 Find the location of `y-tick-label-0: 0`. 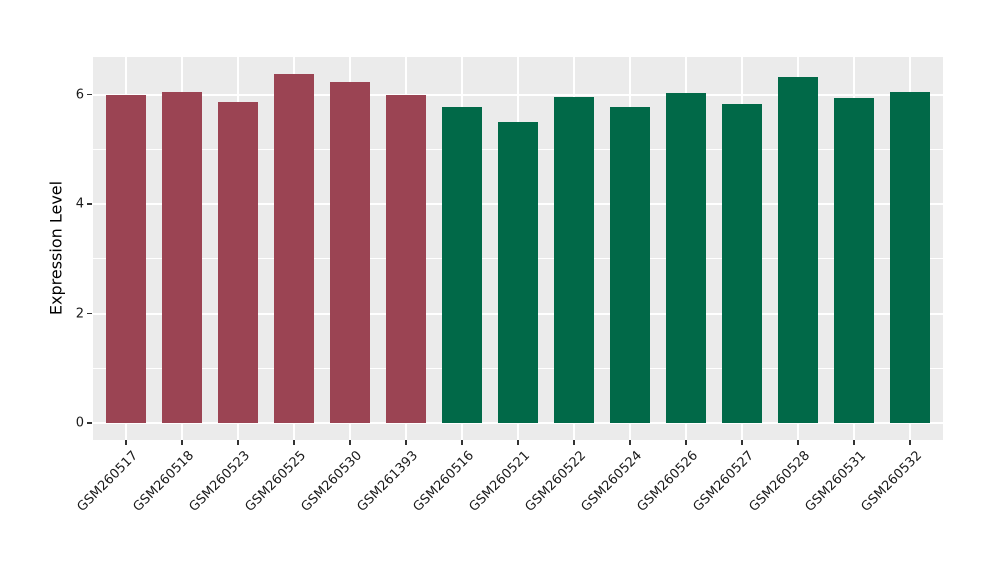

y-tick-label-0: 0 is located at coordinates (79, 423).